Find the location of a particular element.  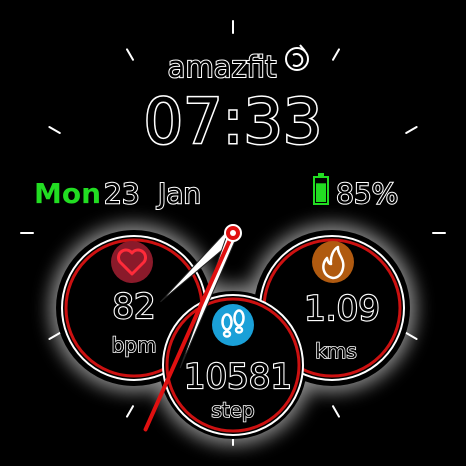

footprints-glyph is located at coordinates (233, 323).